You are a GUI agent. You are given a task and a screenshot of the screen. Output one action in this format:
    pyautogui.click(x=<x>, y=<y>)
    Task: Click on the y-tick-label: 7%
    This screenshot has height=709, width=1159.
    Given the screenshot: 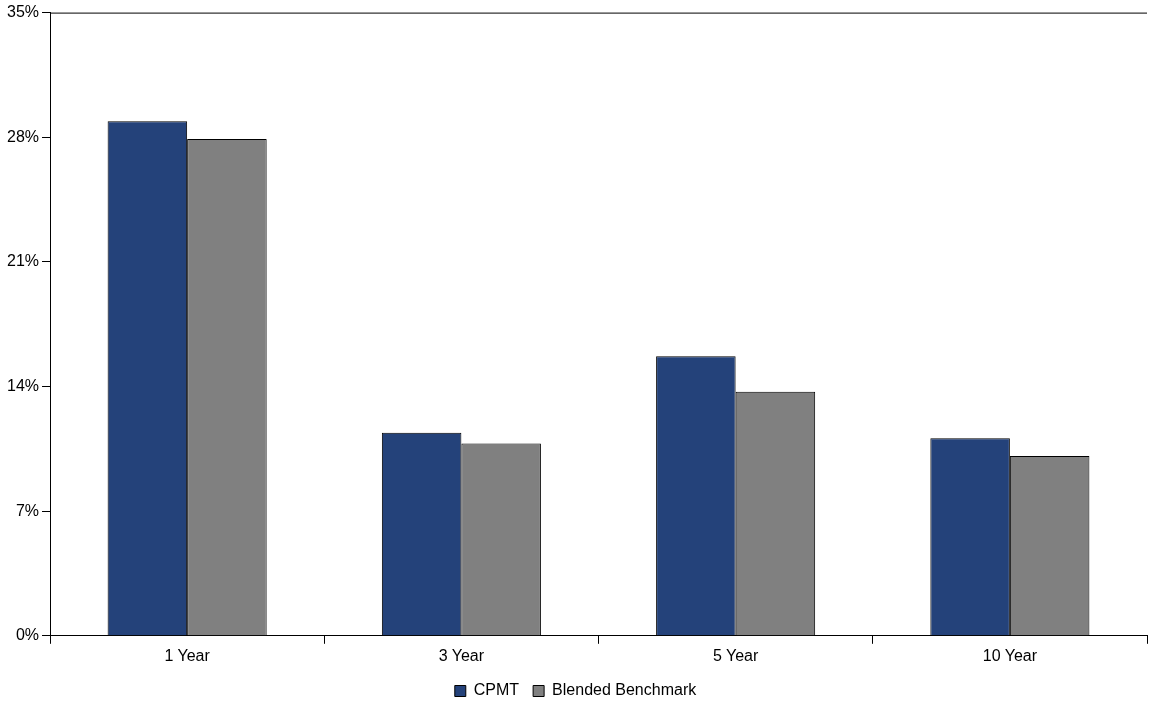 What is the action you would take?
    pyautogui.click(x=27, y=510)
    